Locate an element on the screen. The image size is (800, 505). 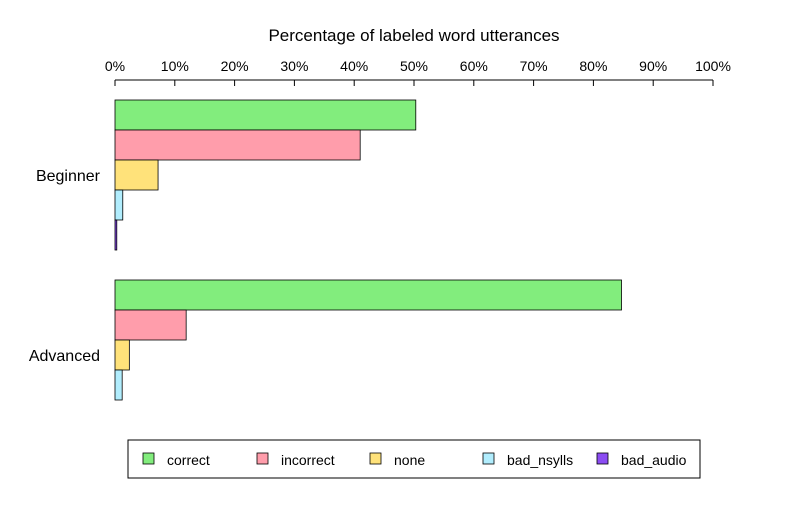
legend-swatch-bad_audio is located at coordinates (602, 458).